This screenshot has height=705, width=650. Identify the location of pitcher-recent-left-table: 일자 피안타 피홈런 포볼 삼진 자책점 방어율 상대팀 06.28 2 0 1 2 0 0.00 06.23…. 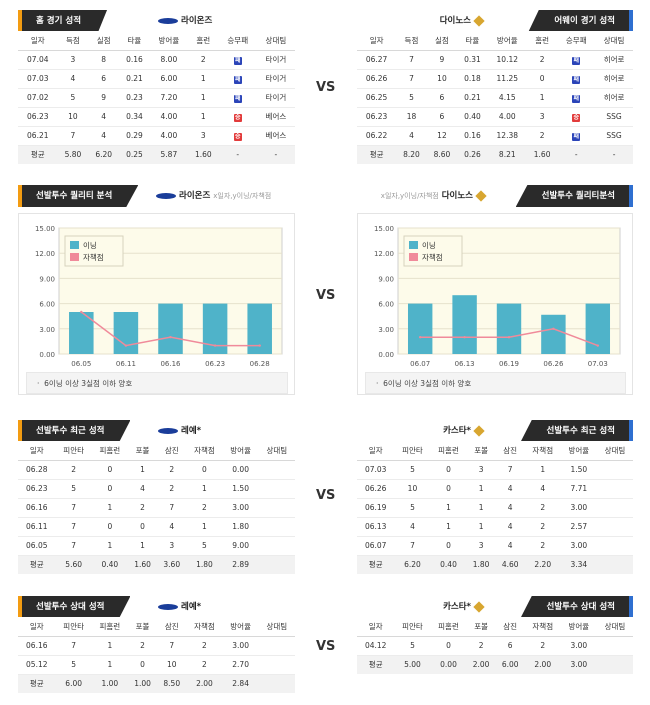
(156, 507).